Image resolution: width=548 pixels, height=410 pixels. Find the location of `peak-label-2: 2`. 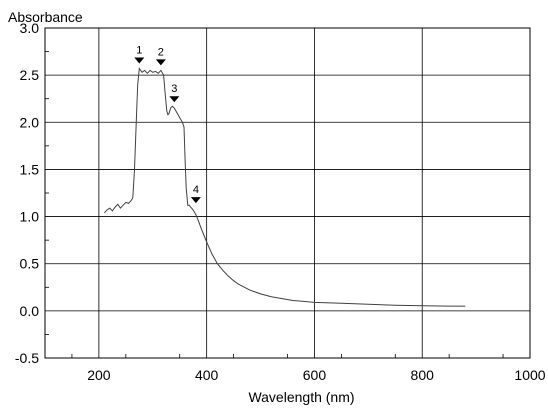

peak-label-2: 2 is located at coordinates (161, 52).